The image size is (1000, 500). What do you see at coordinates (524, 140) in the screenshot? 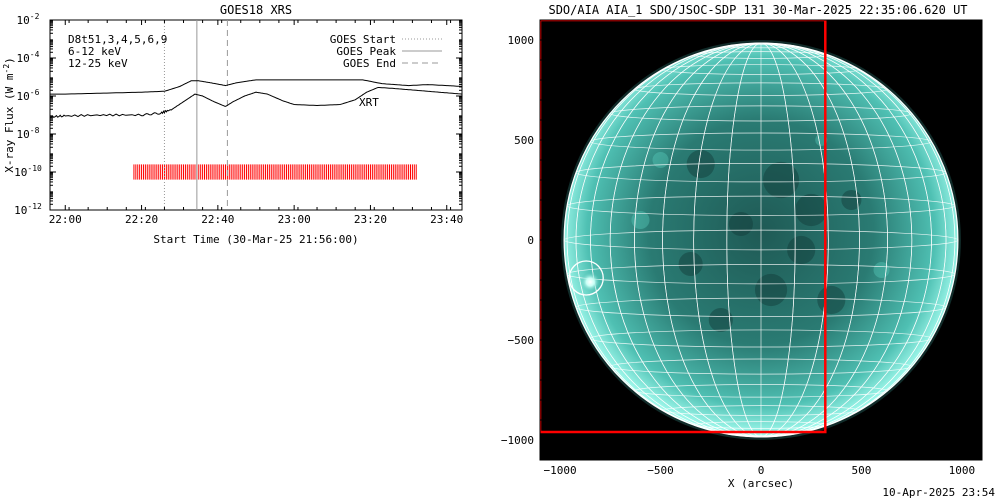
I see `aia-y-tick-label: 500` at bounding box center [524, 140].